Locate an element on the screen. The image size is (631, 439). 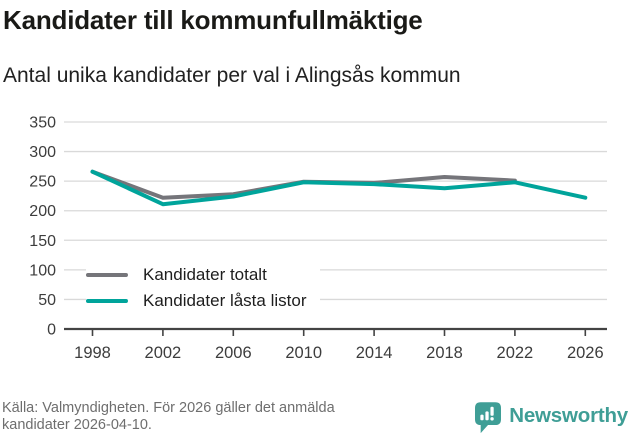
y-tick-label: 350 is located at coordinates (42, 123).